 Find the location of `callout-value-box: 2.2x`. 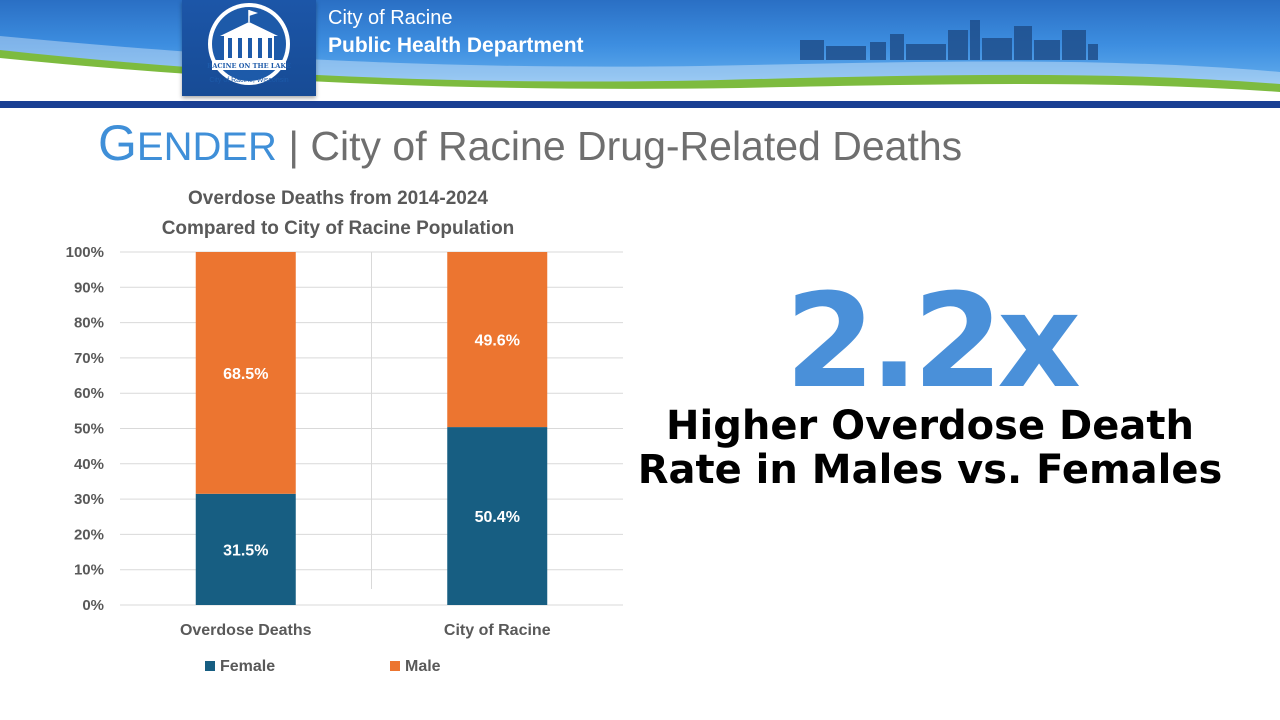

callout-value-box: 2.2x is located at coordinates (930, 341).